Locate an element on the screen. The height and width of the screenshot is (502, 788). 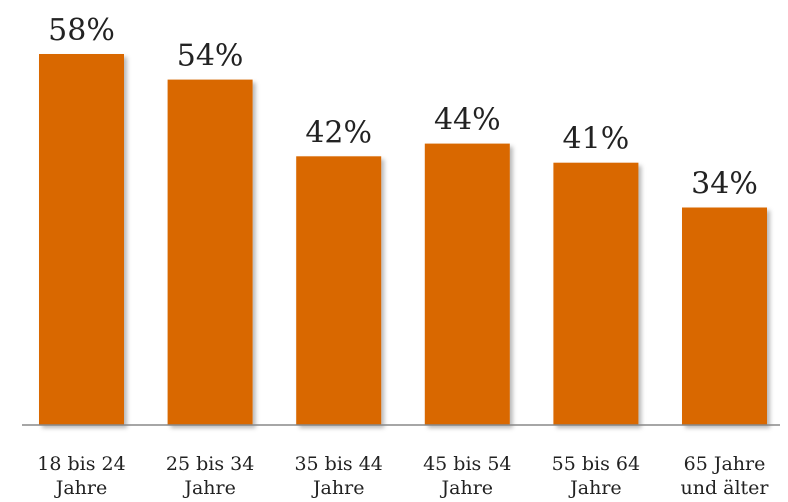
value-label-3: 42% is located at coordinates (338, 132).